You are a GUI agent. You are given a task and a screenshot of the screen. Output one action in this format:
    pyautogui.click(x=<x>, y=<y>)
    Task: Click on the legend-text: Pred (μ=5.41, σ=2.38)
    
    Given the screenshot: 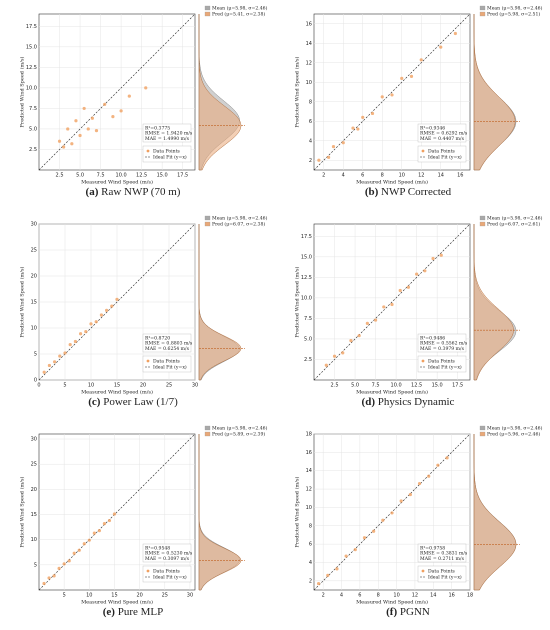 What is the action you would take?
    pyautogui.click(x=238, y=14)
    